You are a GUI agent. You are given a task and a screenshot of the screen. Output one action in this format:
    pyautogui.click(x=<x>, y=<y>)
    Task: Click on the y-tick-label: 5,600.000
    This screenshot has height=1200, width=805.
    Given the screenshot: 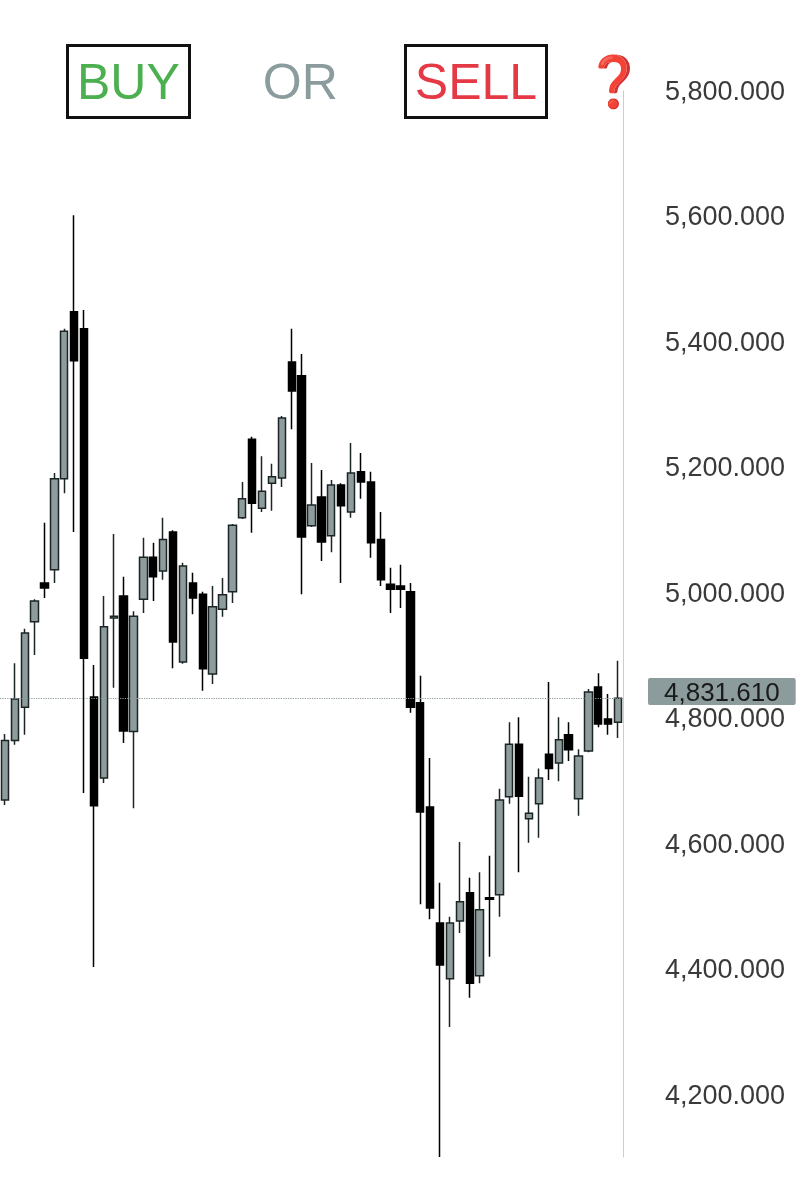 What is the action you would take?
    pyautogui.click(x=725, y=216)
    